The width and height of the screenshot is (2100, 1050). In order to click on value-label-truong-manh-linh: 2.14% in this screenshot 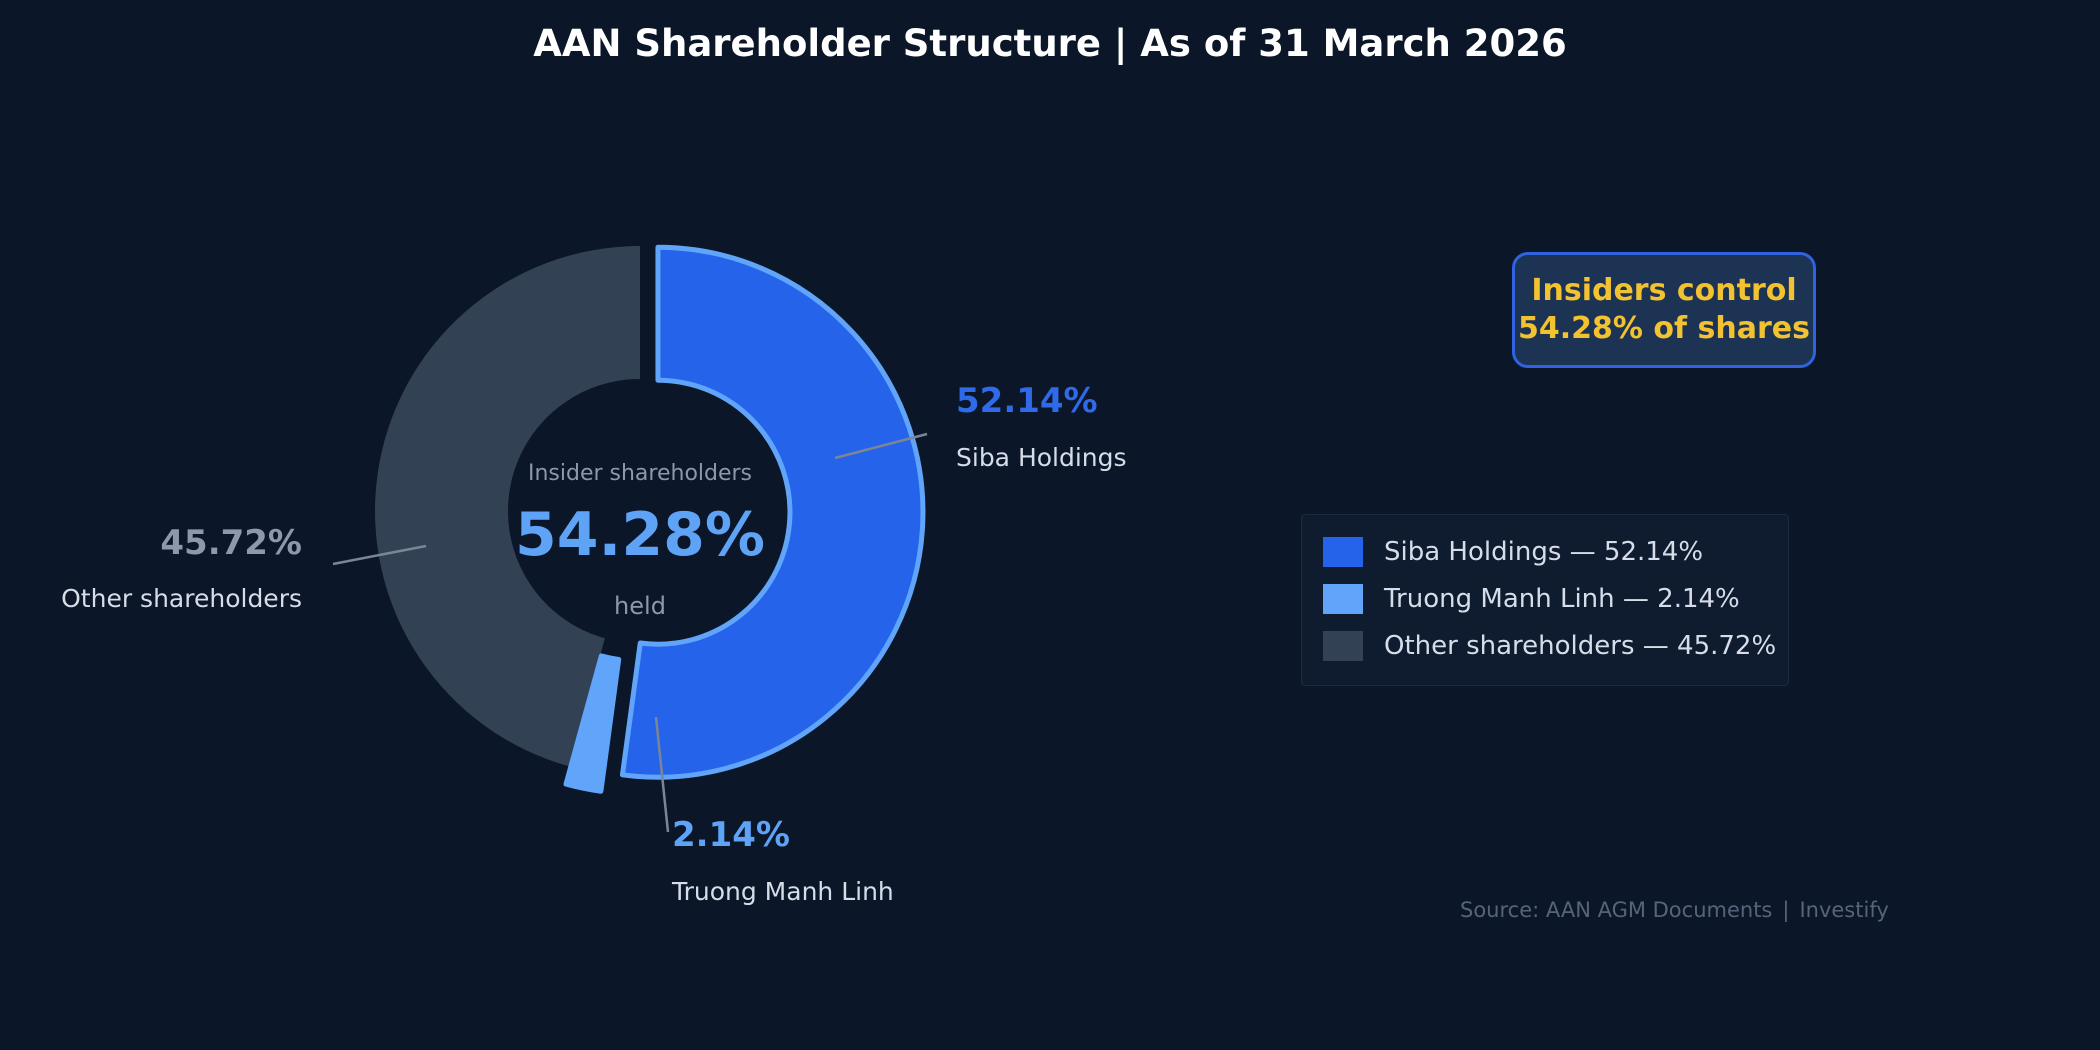, I will do `click(731, 835)`.